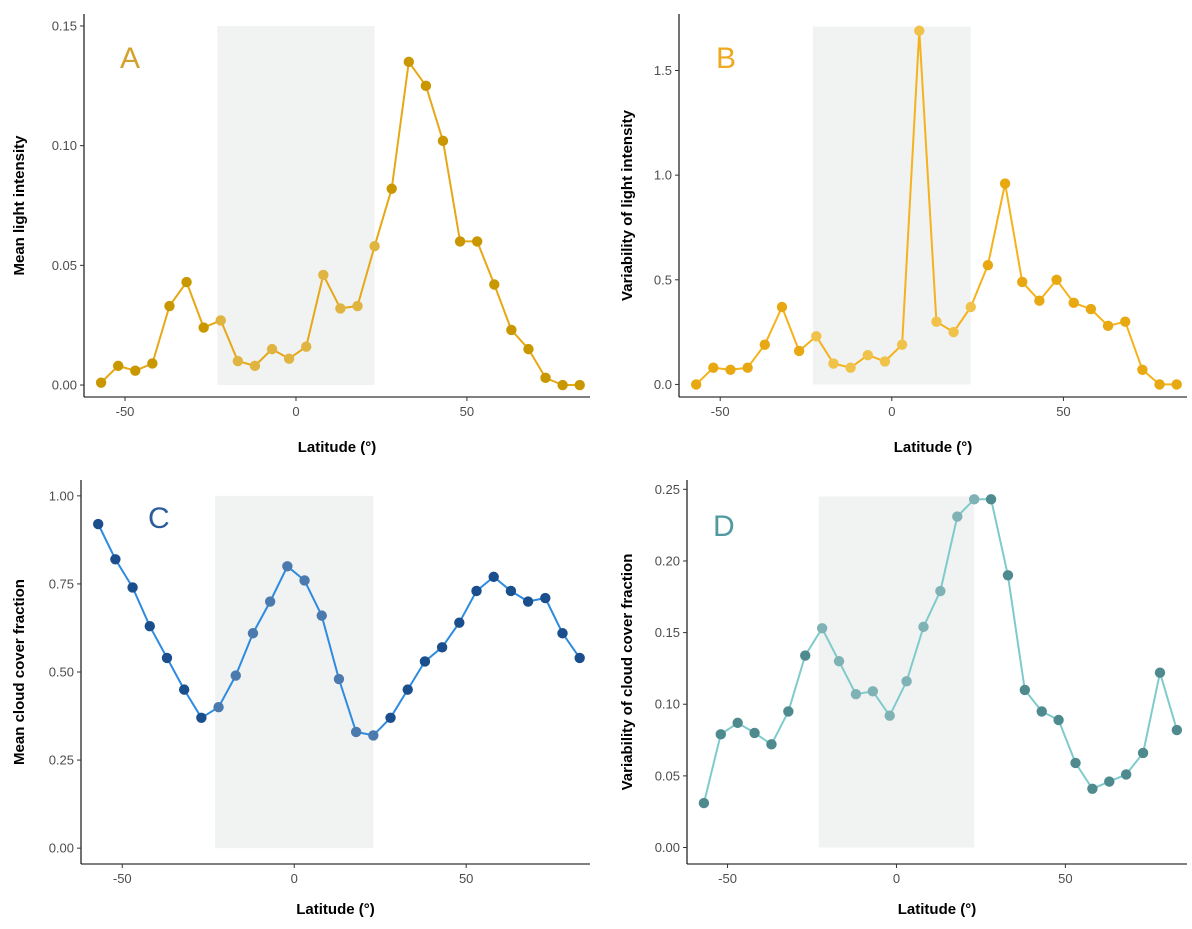  What do you see at coordinates (663, 175) in the screenshot?
I see `y-tick-label: 1.0` at bounding box center [663, 175].